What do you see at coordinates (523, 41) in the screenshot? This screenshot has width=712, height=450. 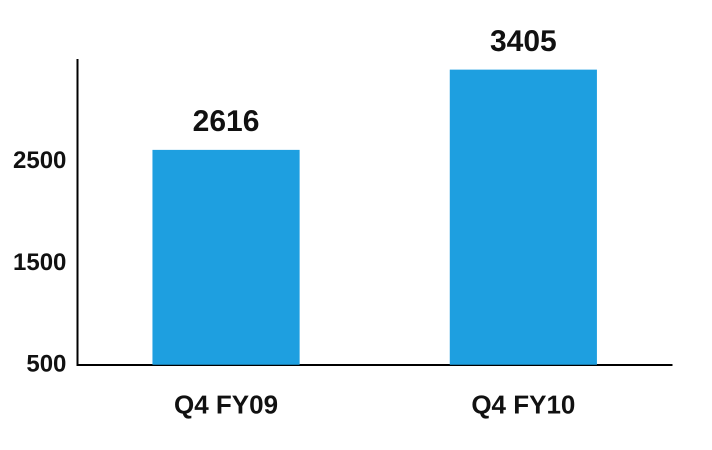 I see `data-label: 3405` at bounding box center [523, 41].